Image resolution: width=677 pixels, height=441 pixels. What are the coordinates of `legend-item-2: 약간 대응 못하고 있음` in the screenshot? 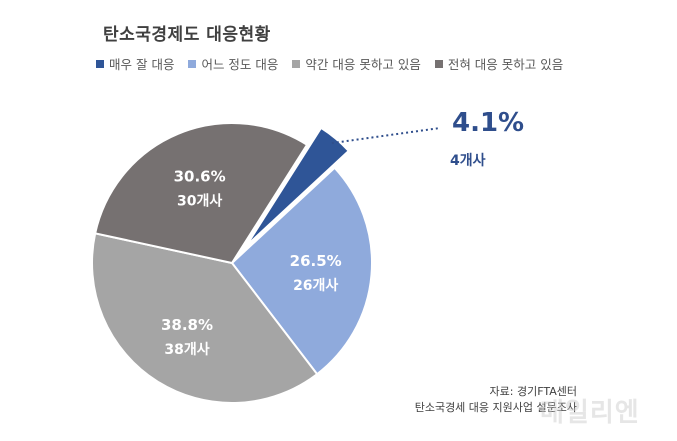 It's located at (356, 63).